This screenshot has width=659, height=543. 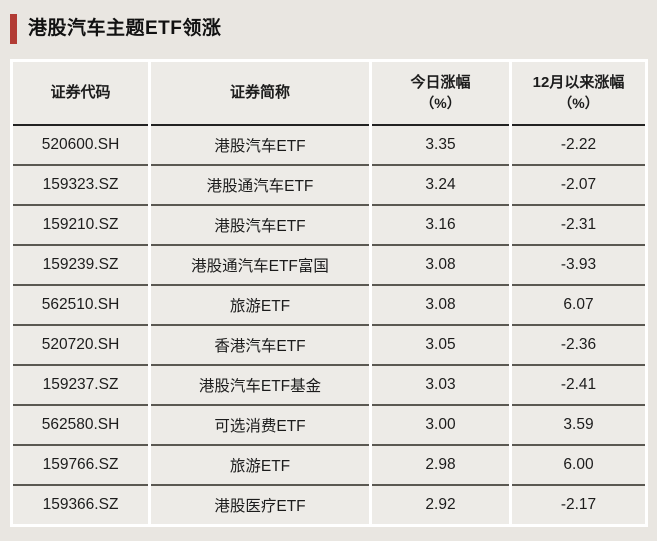 I want to click on col-header-code-label: 证券代码, so click(x=80, y=92).